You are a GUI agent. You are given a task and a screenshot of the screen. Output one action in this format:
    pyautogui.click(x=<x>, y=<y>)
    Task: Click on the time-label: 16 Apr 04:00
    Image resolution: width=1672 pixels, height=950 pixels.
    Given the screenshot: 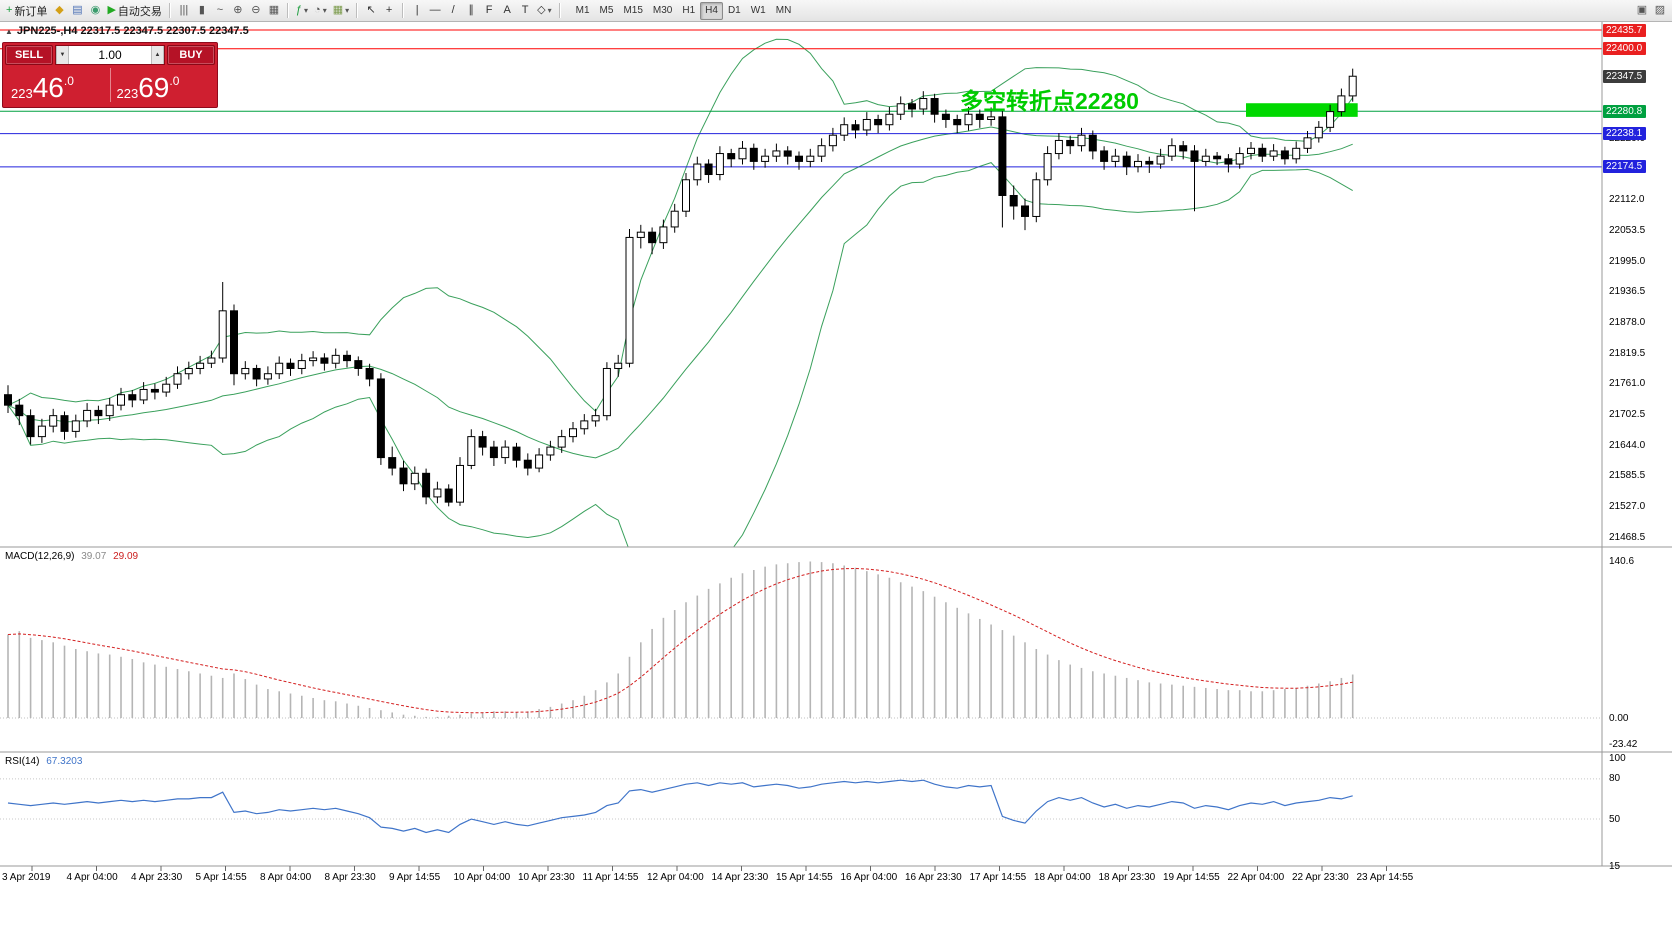 What is the action you would take?
    pyautogui.click(x=869, y=877)
    